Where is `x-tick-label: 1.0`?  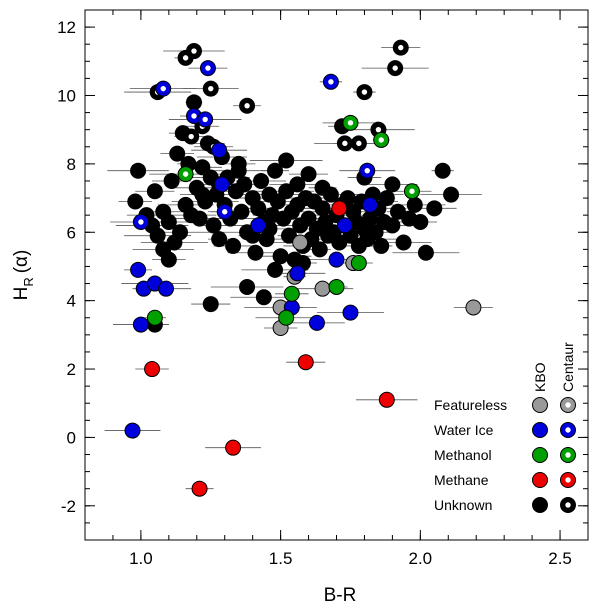 x-tick-label: 1.0 is located at coordinates (141, 558).